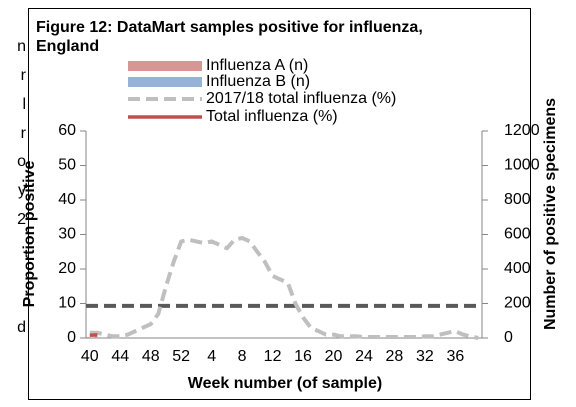  Describe the element at coordinates (303, 356) in the screenshot. I see `x-tick-label: 16` at that location.